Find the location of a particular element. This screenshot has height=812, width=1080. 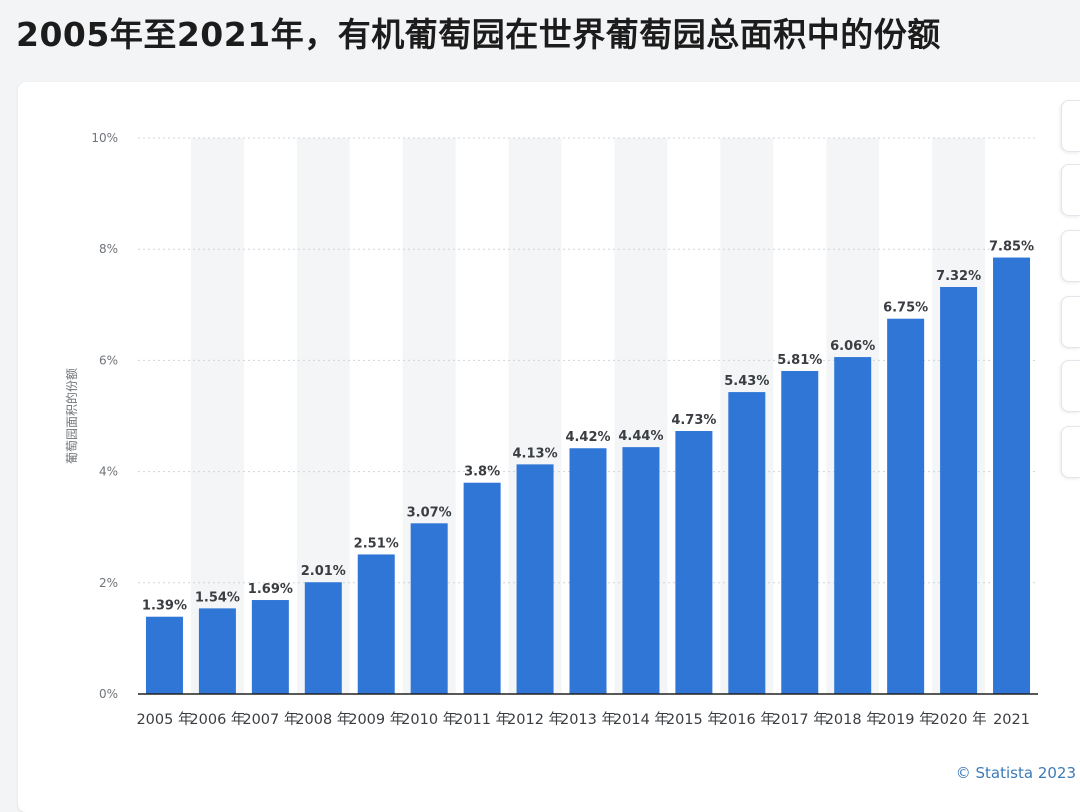

bar-value-label: 1.39% is located at coordinates (164, 606).